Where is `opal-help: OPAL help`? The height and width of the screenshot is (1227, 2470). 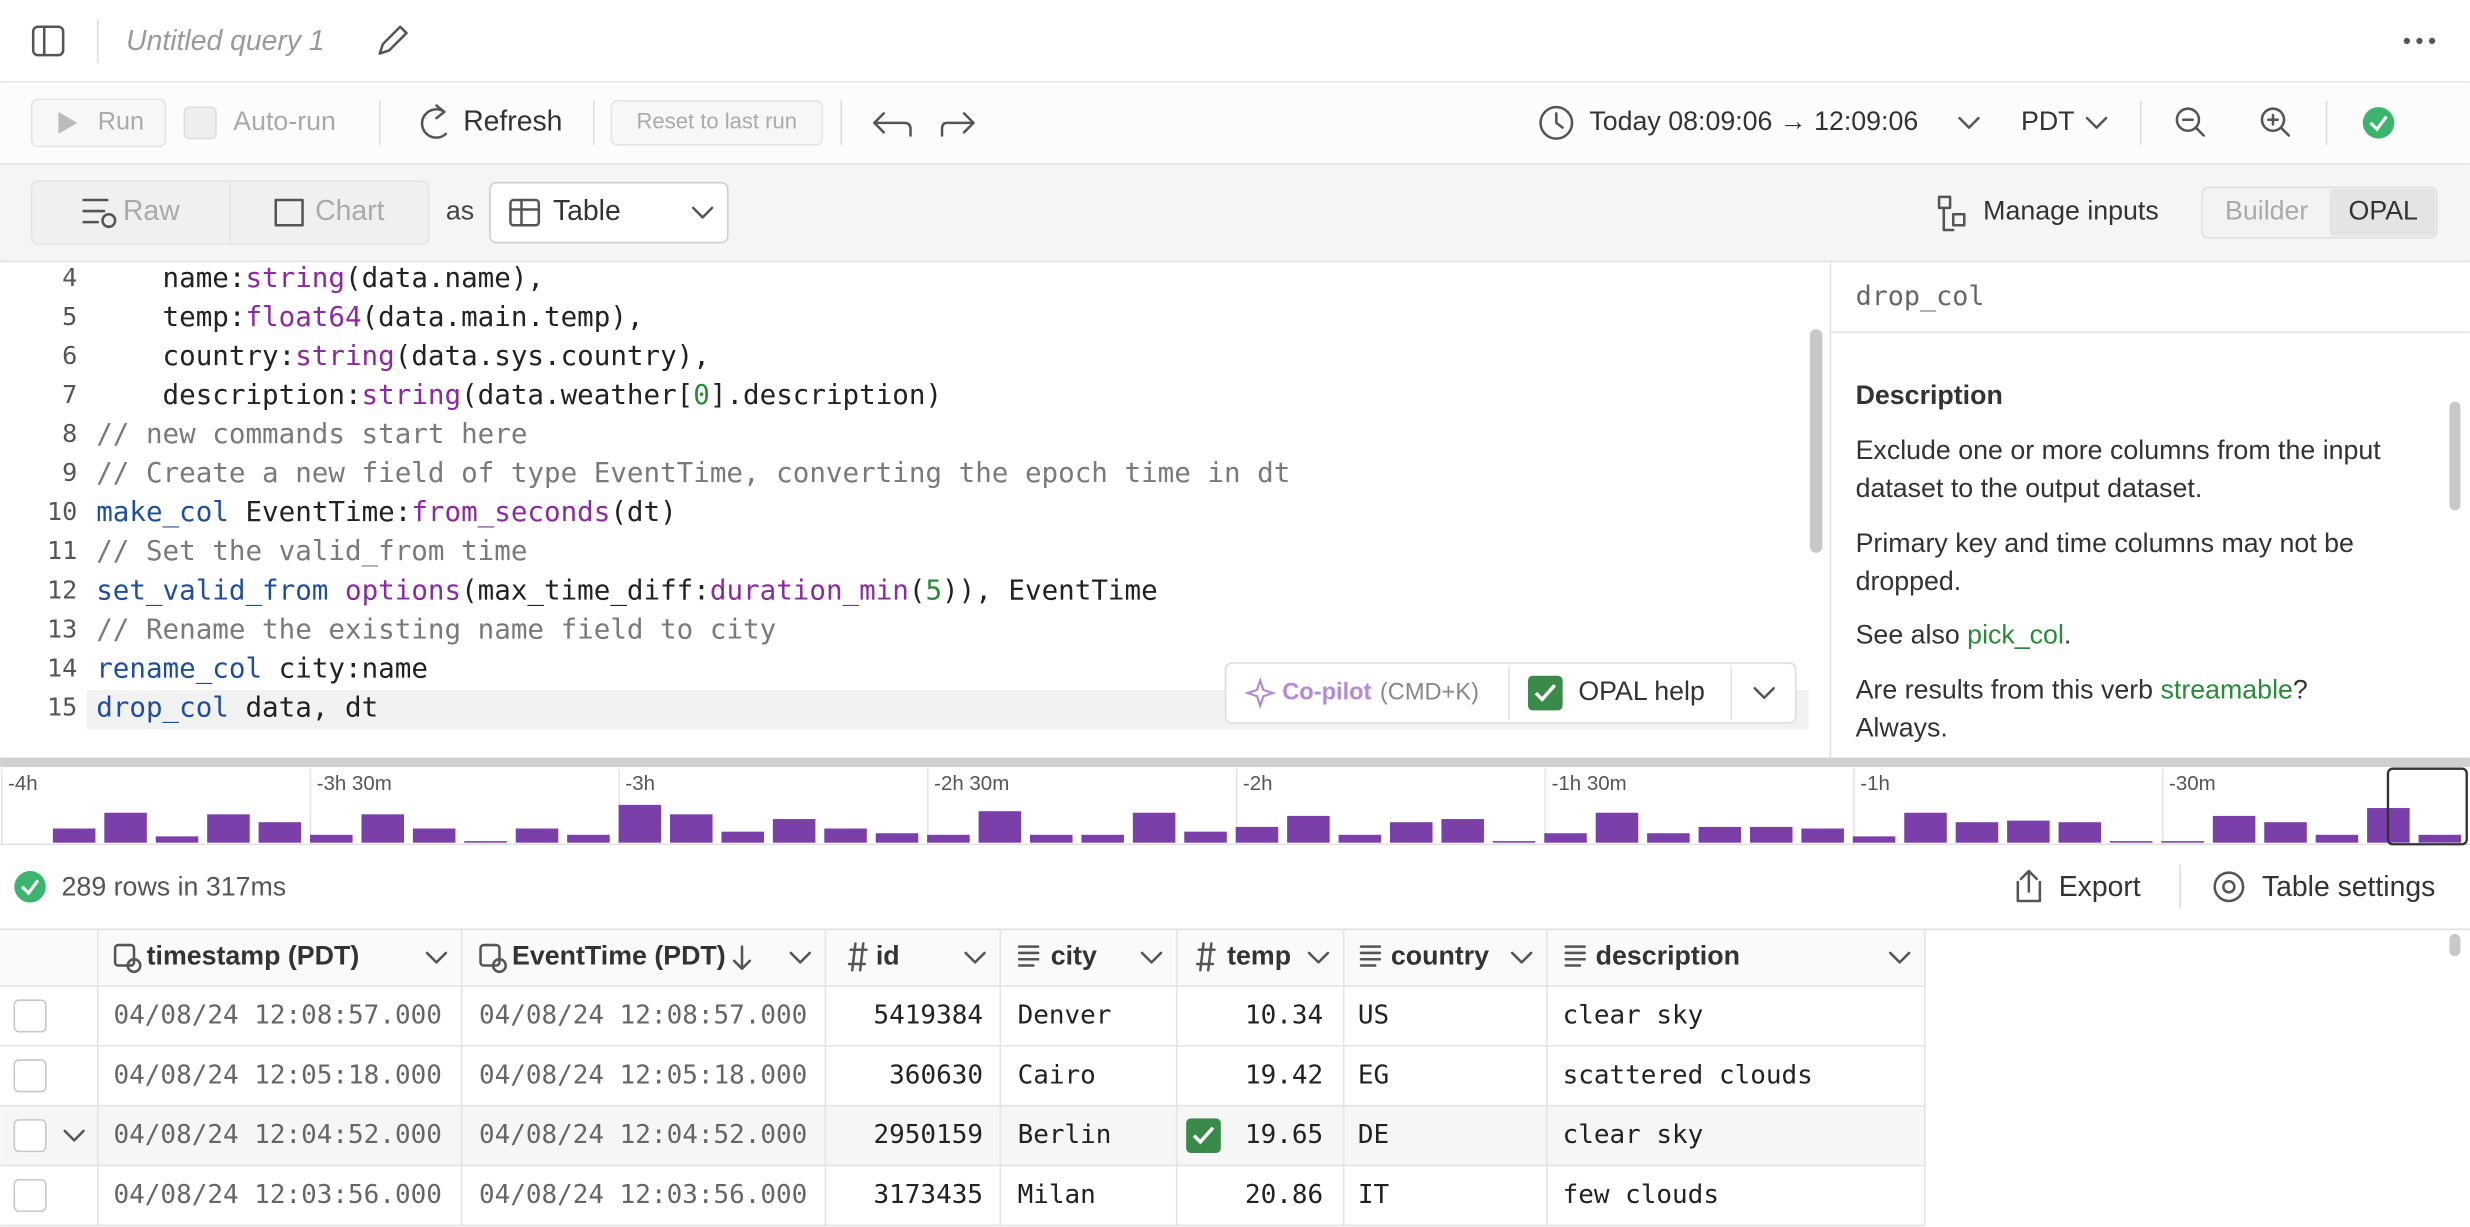
opal-help: OPAL help is located at coordinates (1641, 691).